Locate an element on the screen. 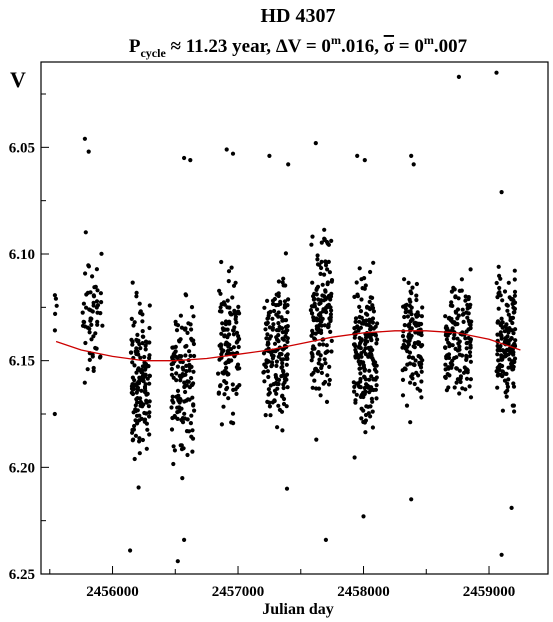 The height and width of the screenshot is (622, 553). x-axis-label: Julian day is located at coordinates (298, 609).